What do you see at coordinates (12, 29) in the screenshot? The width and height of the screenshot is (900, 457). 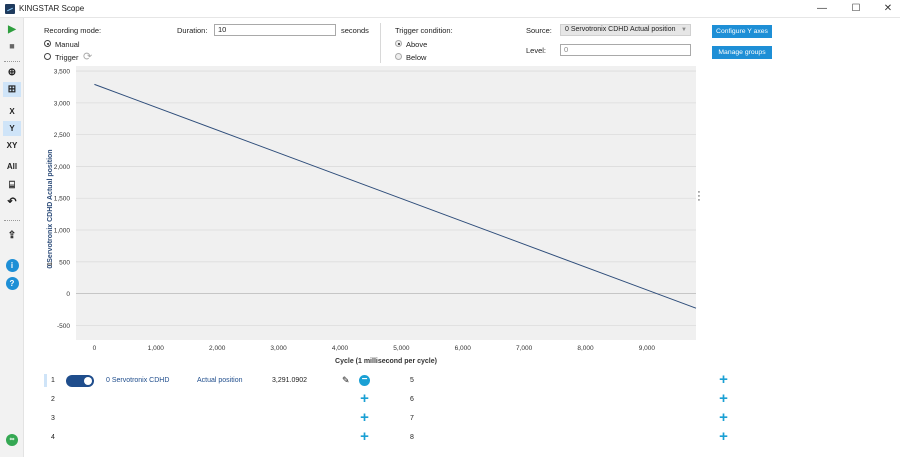 I see `play-icon: ▶` at bounding box center [12, 29].